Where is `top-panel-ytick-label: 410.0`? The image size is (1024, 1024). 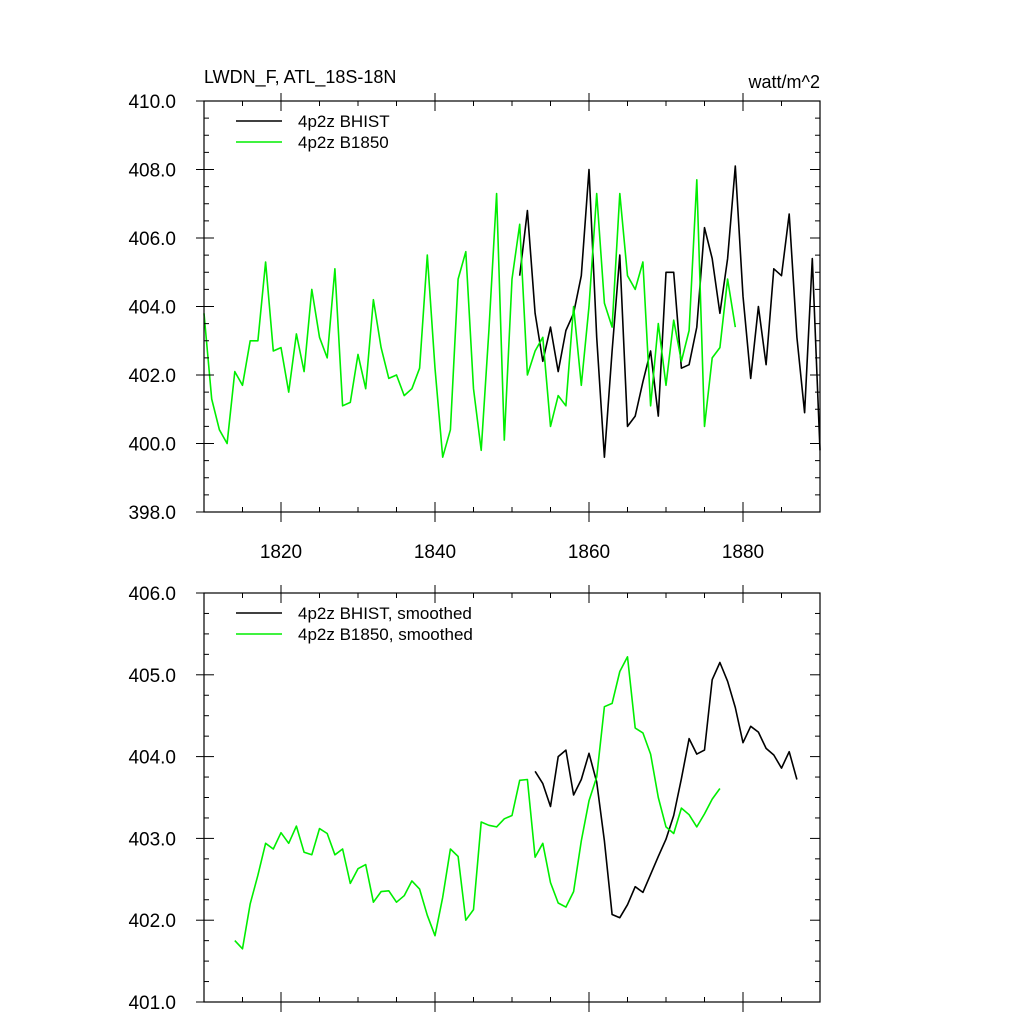
top-panel-ytick-label: 410.0 is located at coordinates (152, 102).